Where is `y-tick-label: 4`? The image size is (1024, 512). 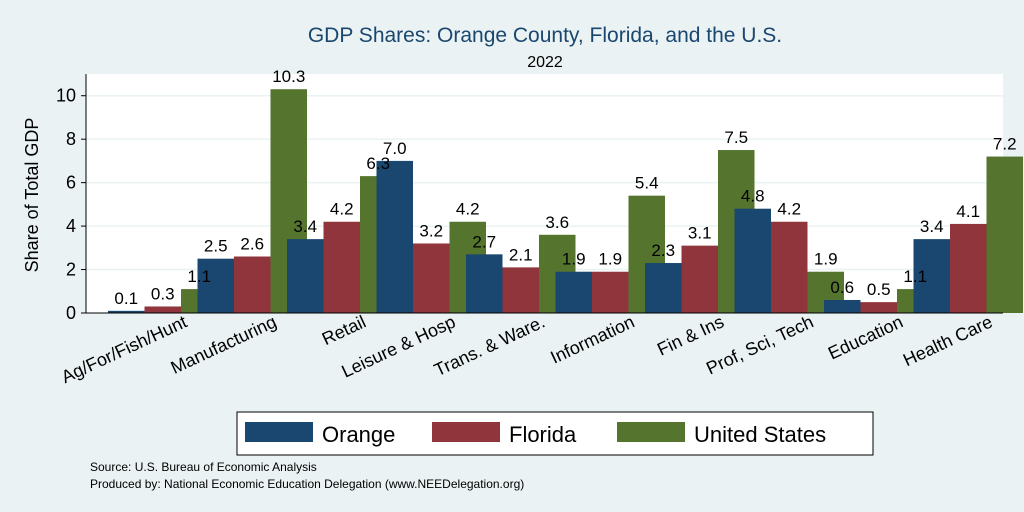
y-tick-label: 4 is located at coordinates (71, 226).